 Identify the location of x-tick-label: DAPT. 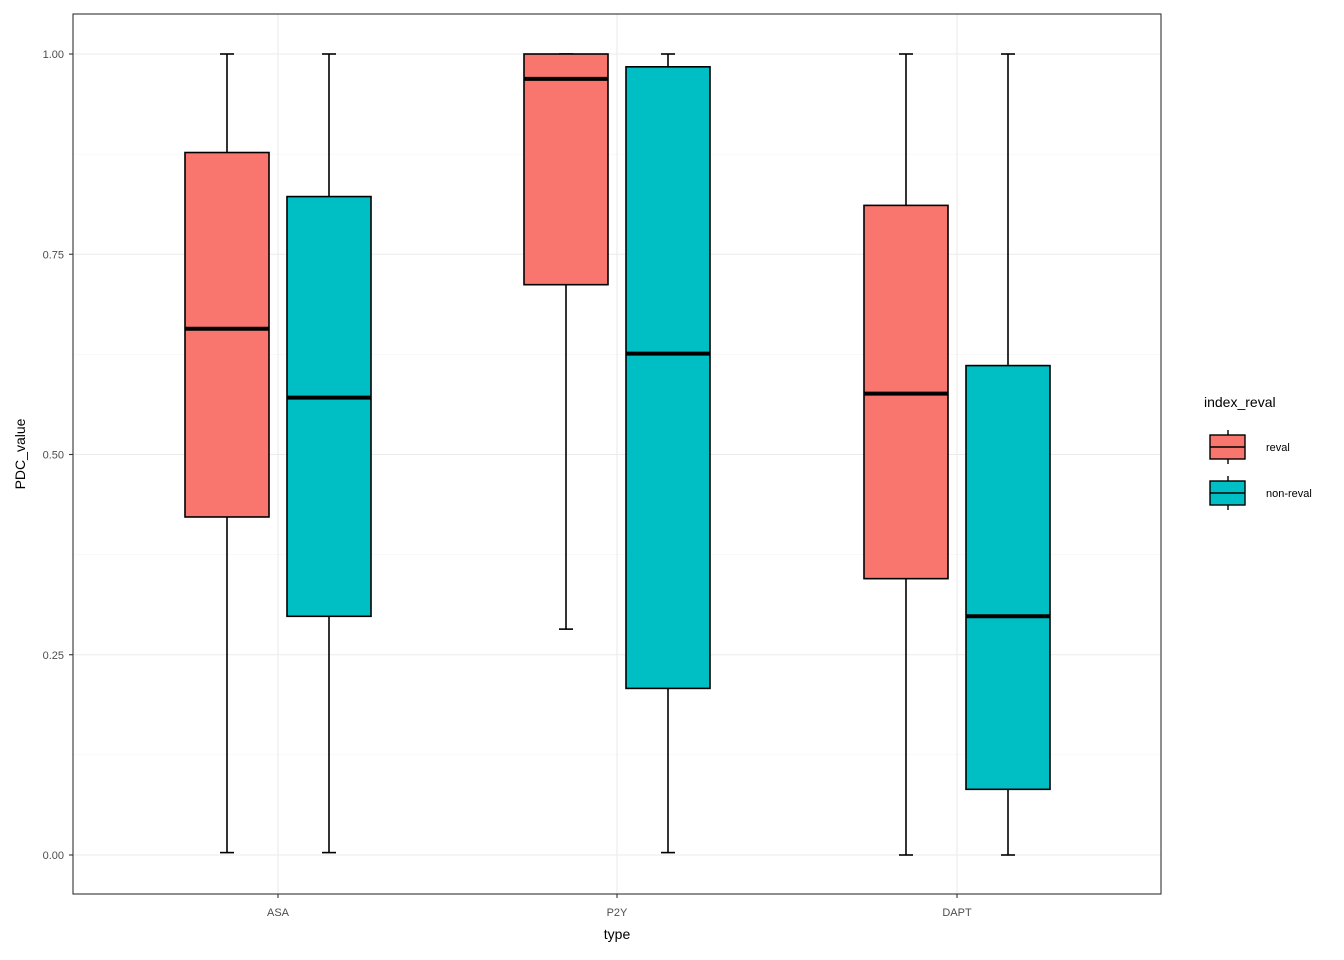
(957, 913).